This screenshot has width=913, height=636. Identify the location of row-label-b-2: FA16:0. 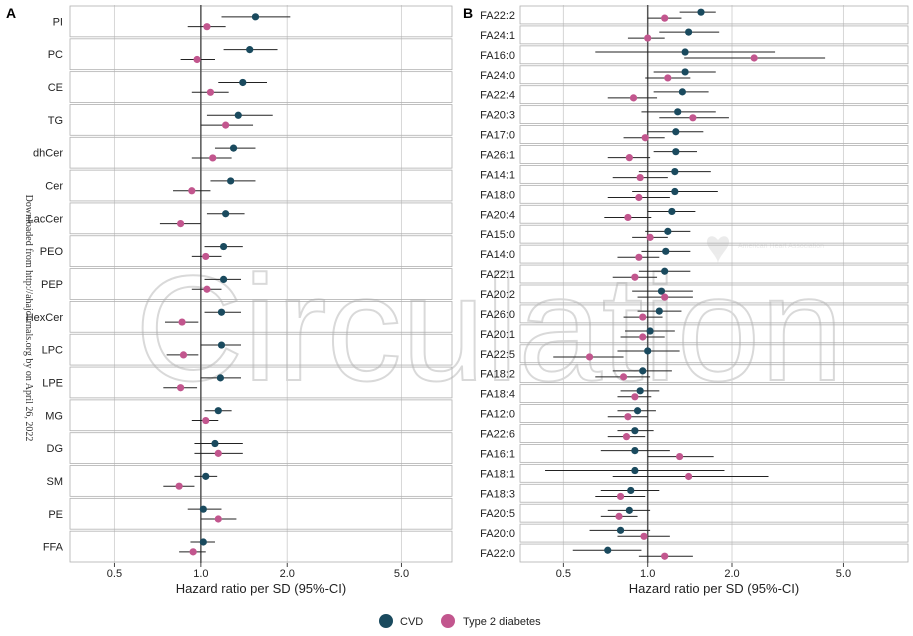
(497, 56).